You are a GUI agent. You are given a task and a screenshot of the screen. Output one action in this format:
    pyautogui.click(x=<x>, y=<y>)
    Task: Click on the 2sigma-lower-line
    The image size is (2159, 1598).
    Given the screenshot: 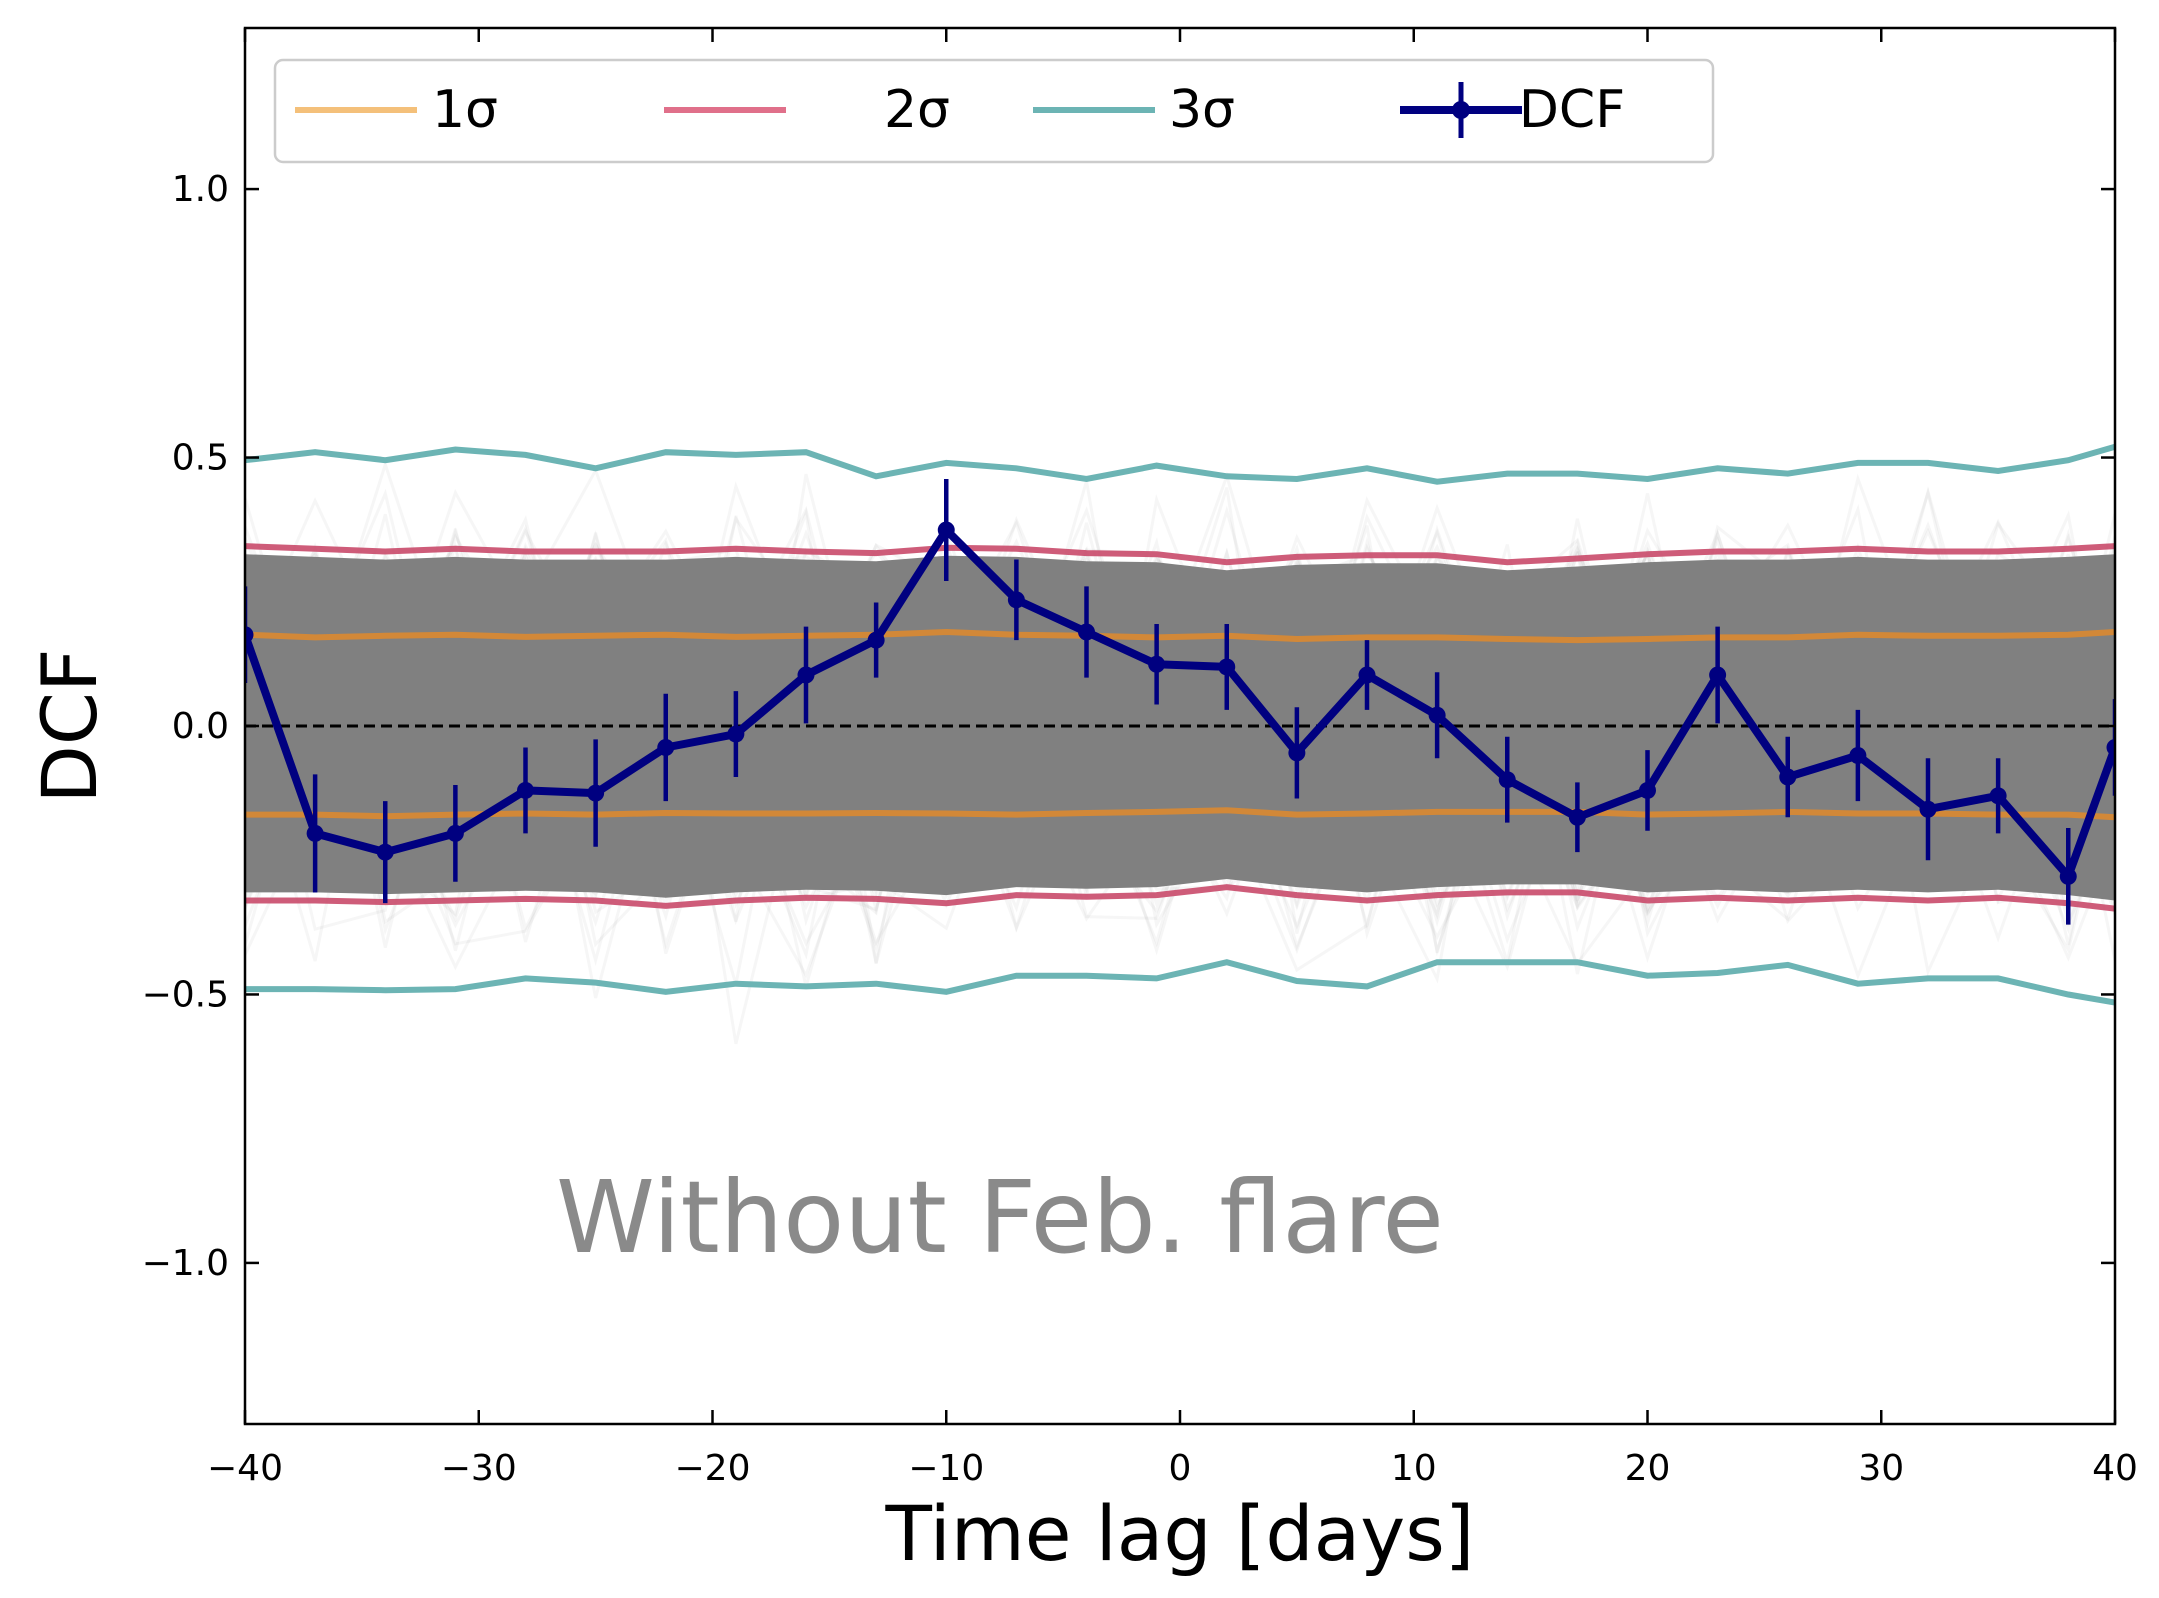 What is the action you would take?
    pyautogui.click(x=1180, y=898)
    